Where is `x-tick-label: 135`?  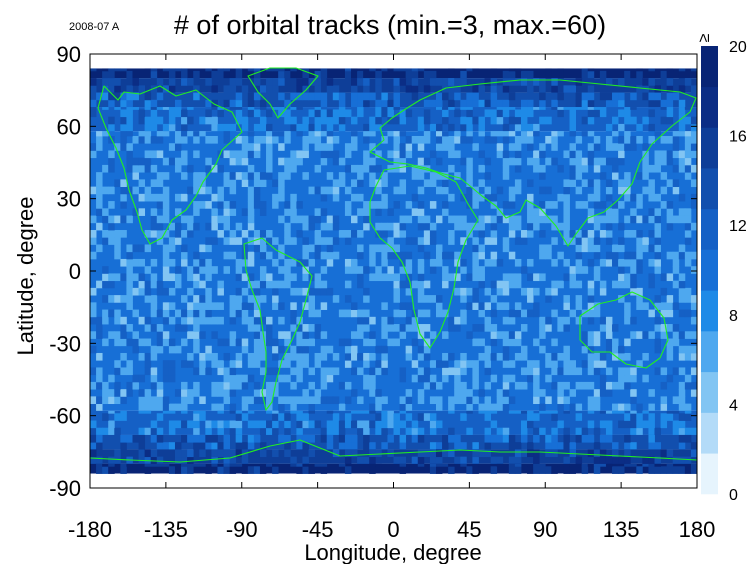 x-tick-label: 135 is located at coordinates (621, 529).